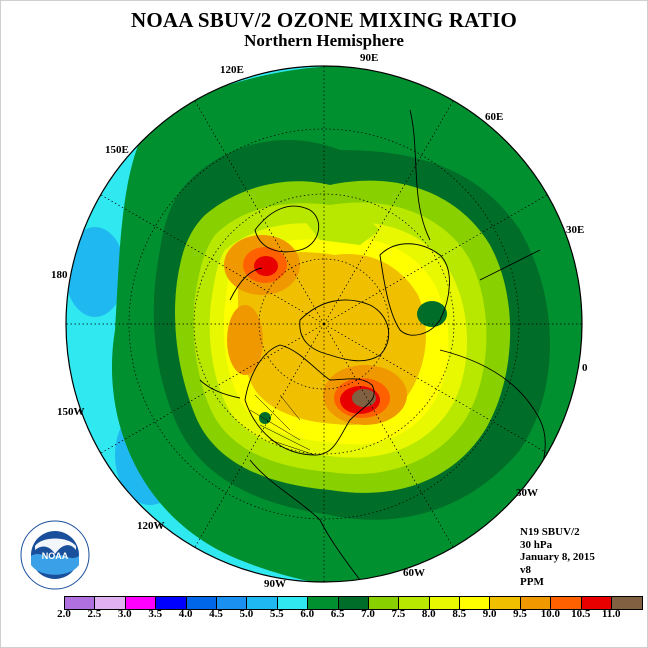 This screenshot has width=648, height=648. I want to click on colorbar-label: 4.5, so click(216, 614).